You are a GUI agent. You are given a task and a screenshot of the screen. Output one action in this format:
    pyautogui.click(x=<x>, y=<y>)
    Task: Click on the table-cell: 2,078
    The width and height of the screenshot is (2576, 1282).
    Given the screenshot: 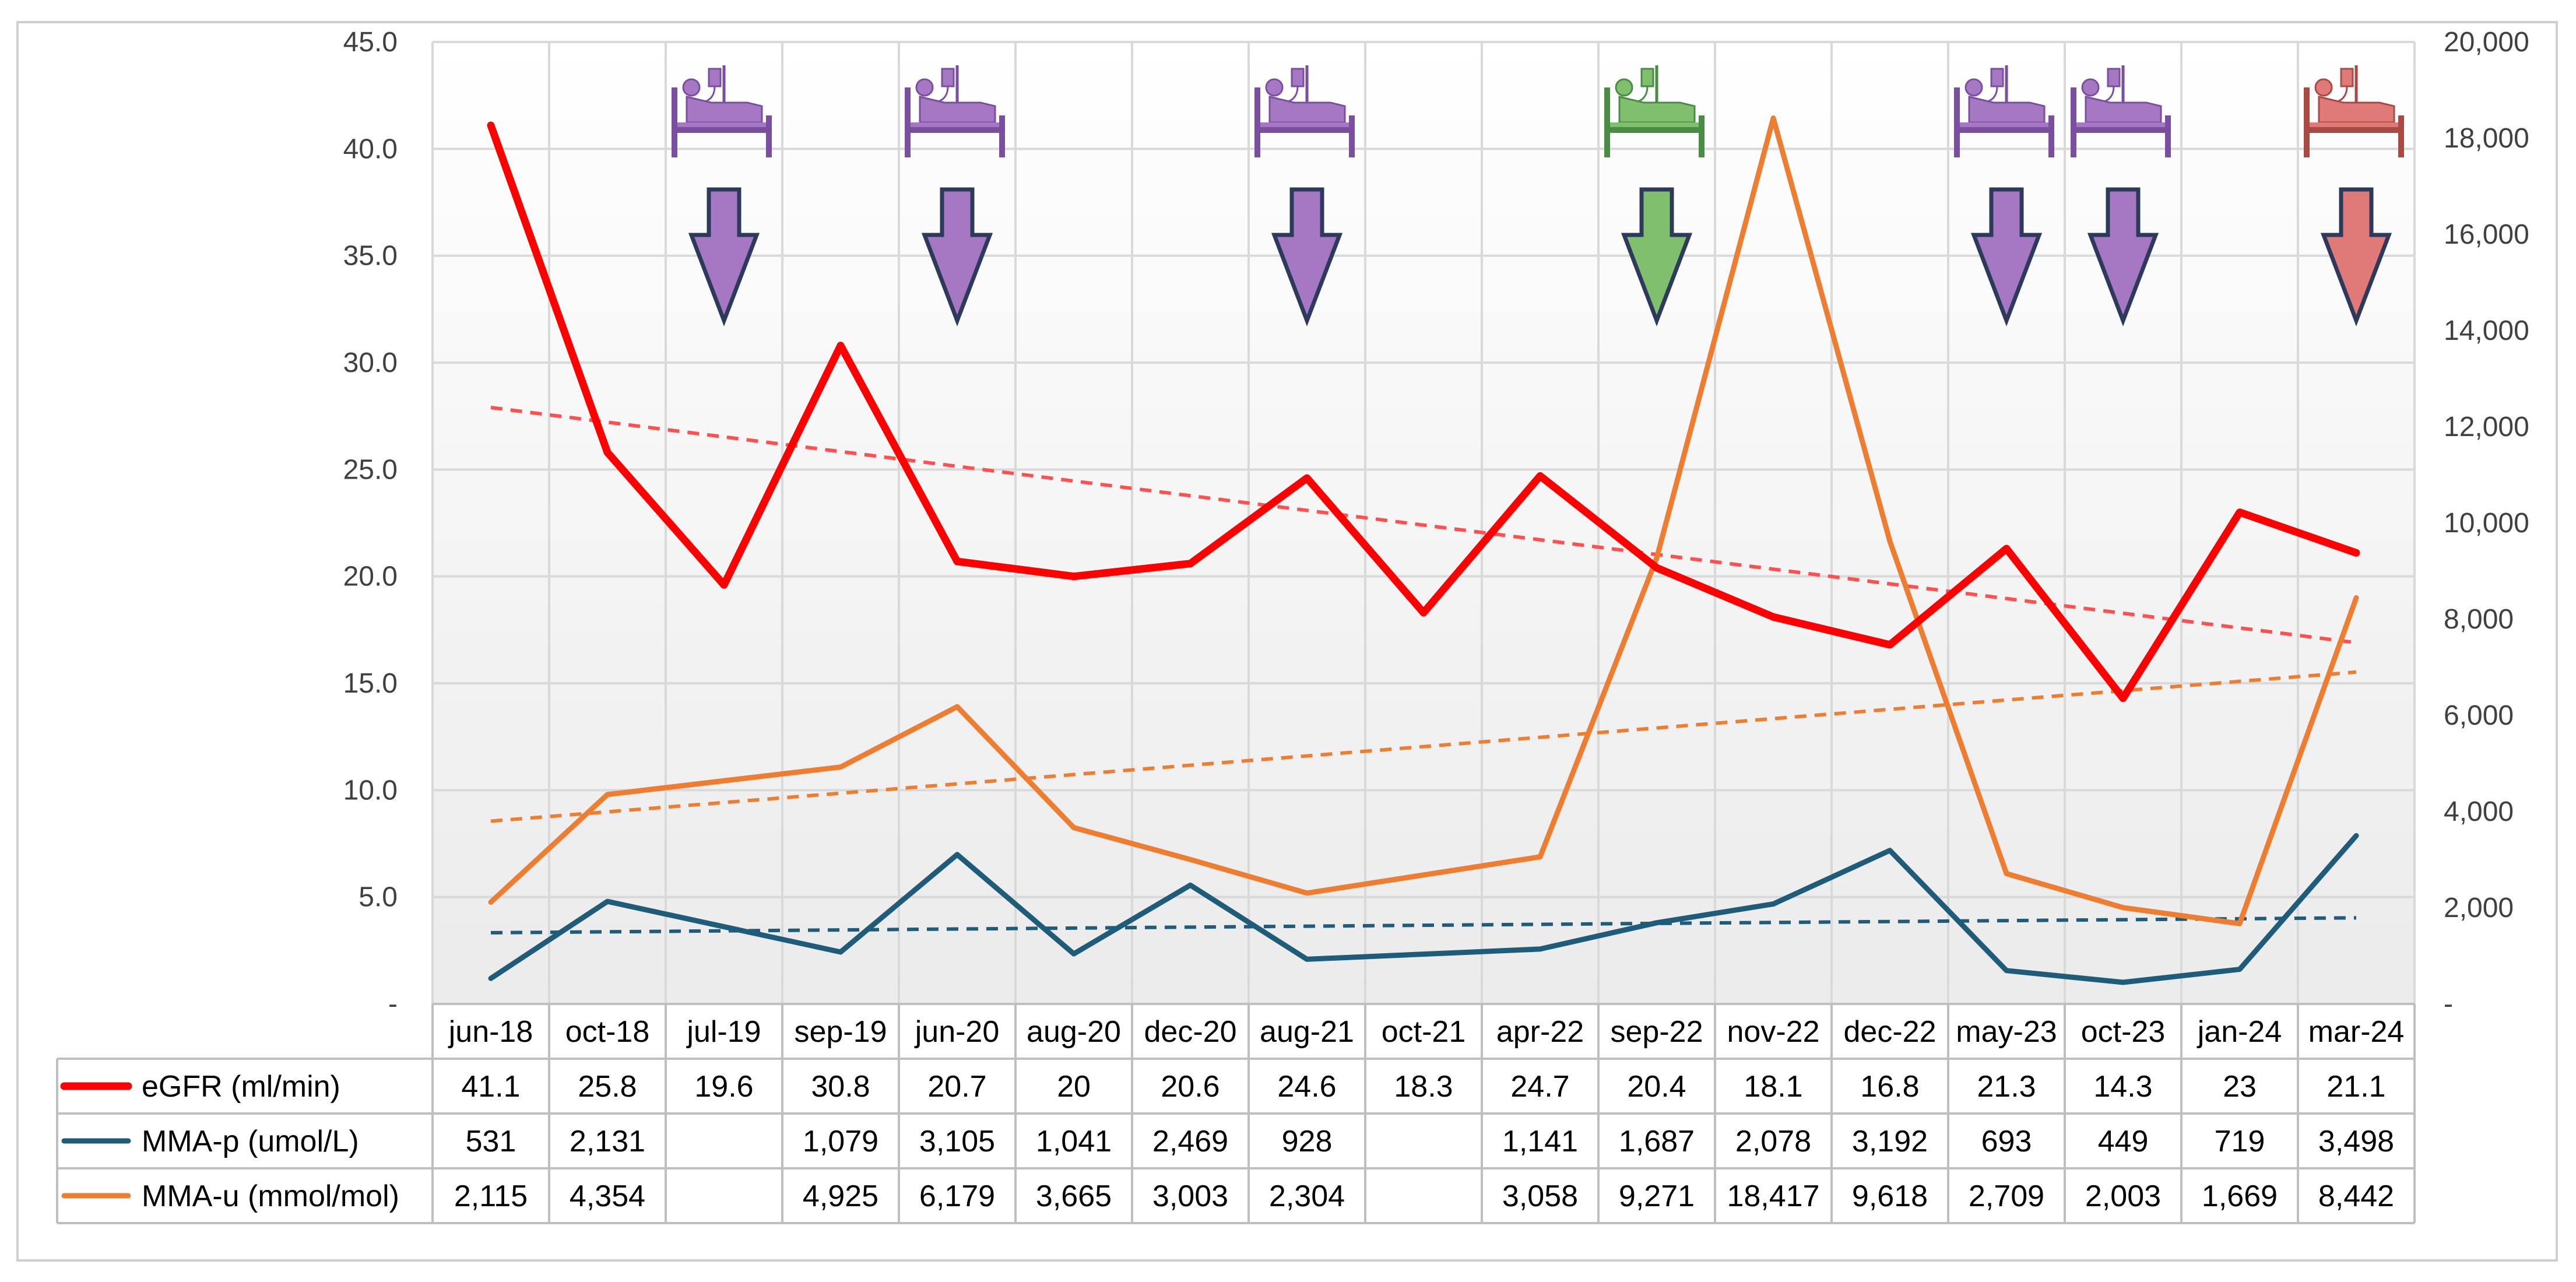 What is the action you would take?
    pyautogui.click(x=1773, y=1141)
    